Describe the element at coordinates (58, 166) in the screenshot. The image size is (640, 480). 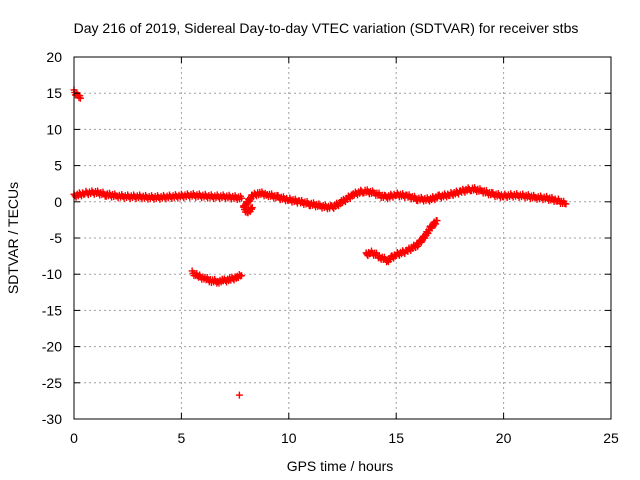
I see `y-tick-label: 5` at that location.